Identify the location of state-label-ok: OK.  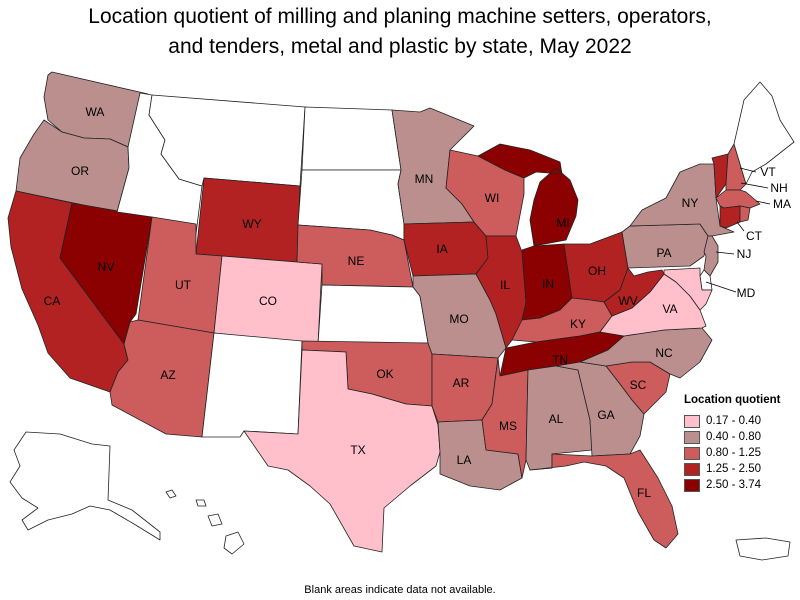
(384, 374).